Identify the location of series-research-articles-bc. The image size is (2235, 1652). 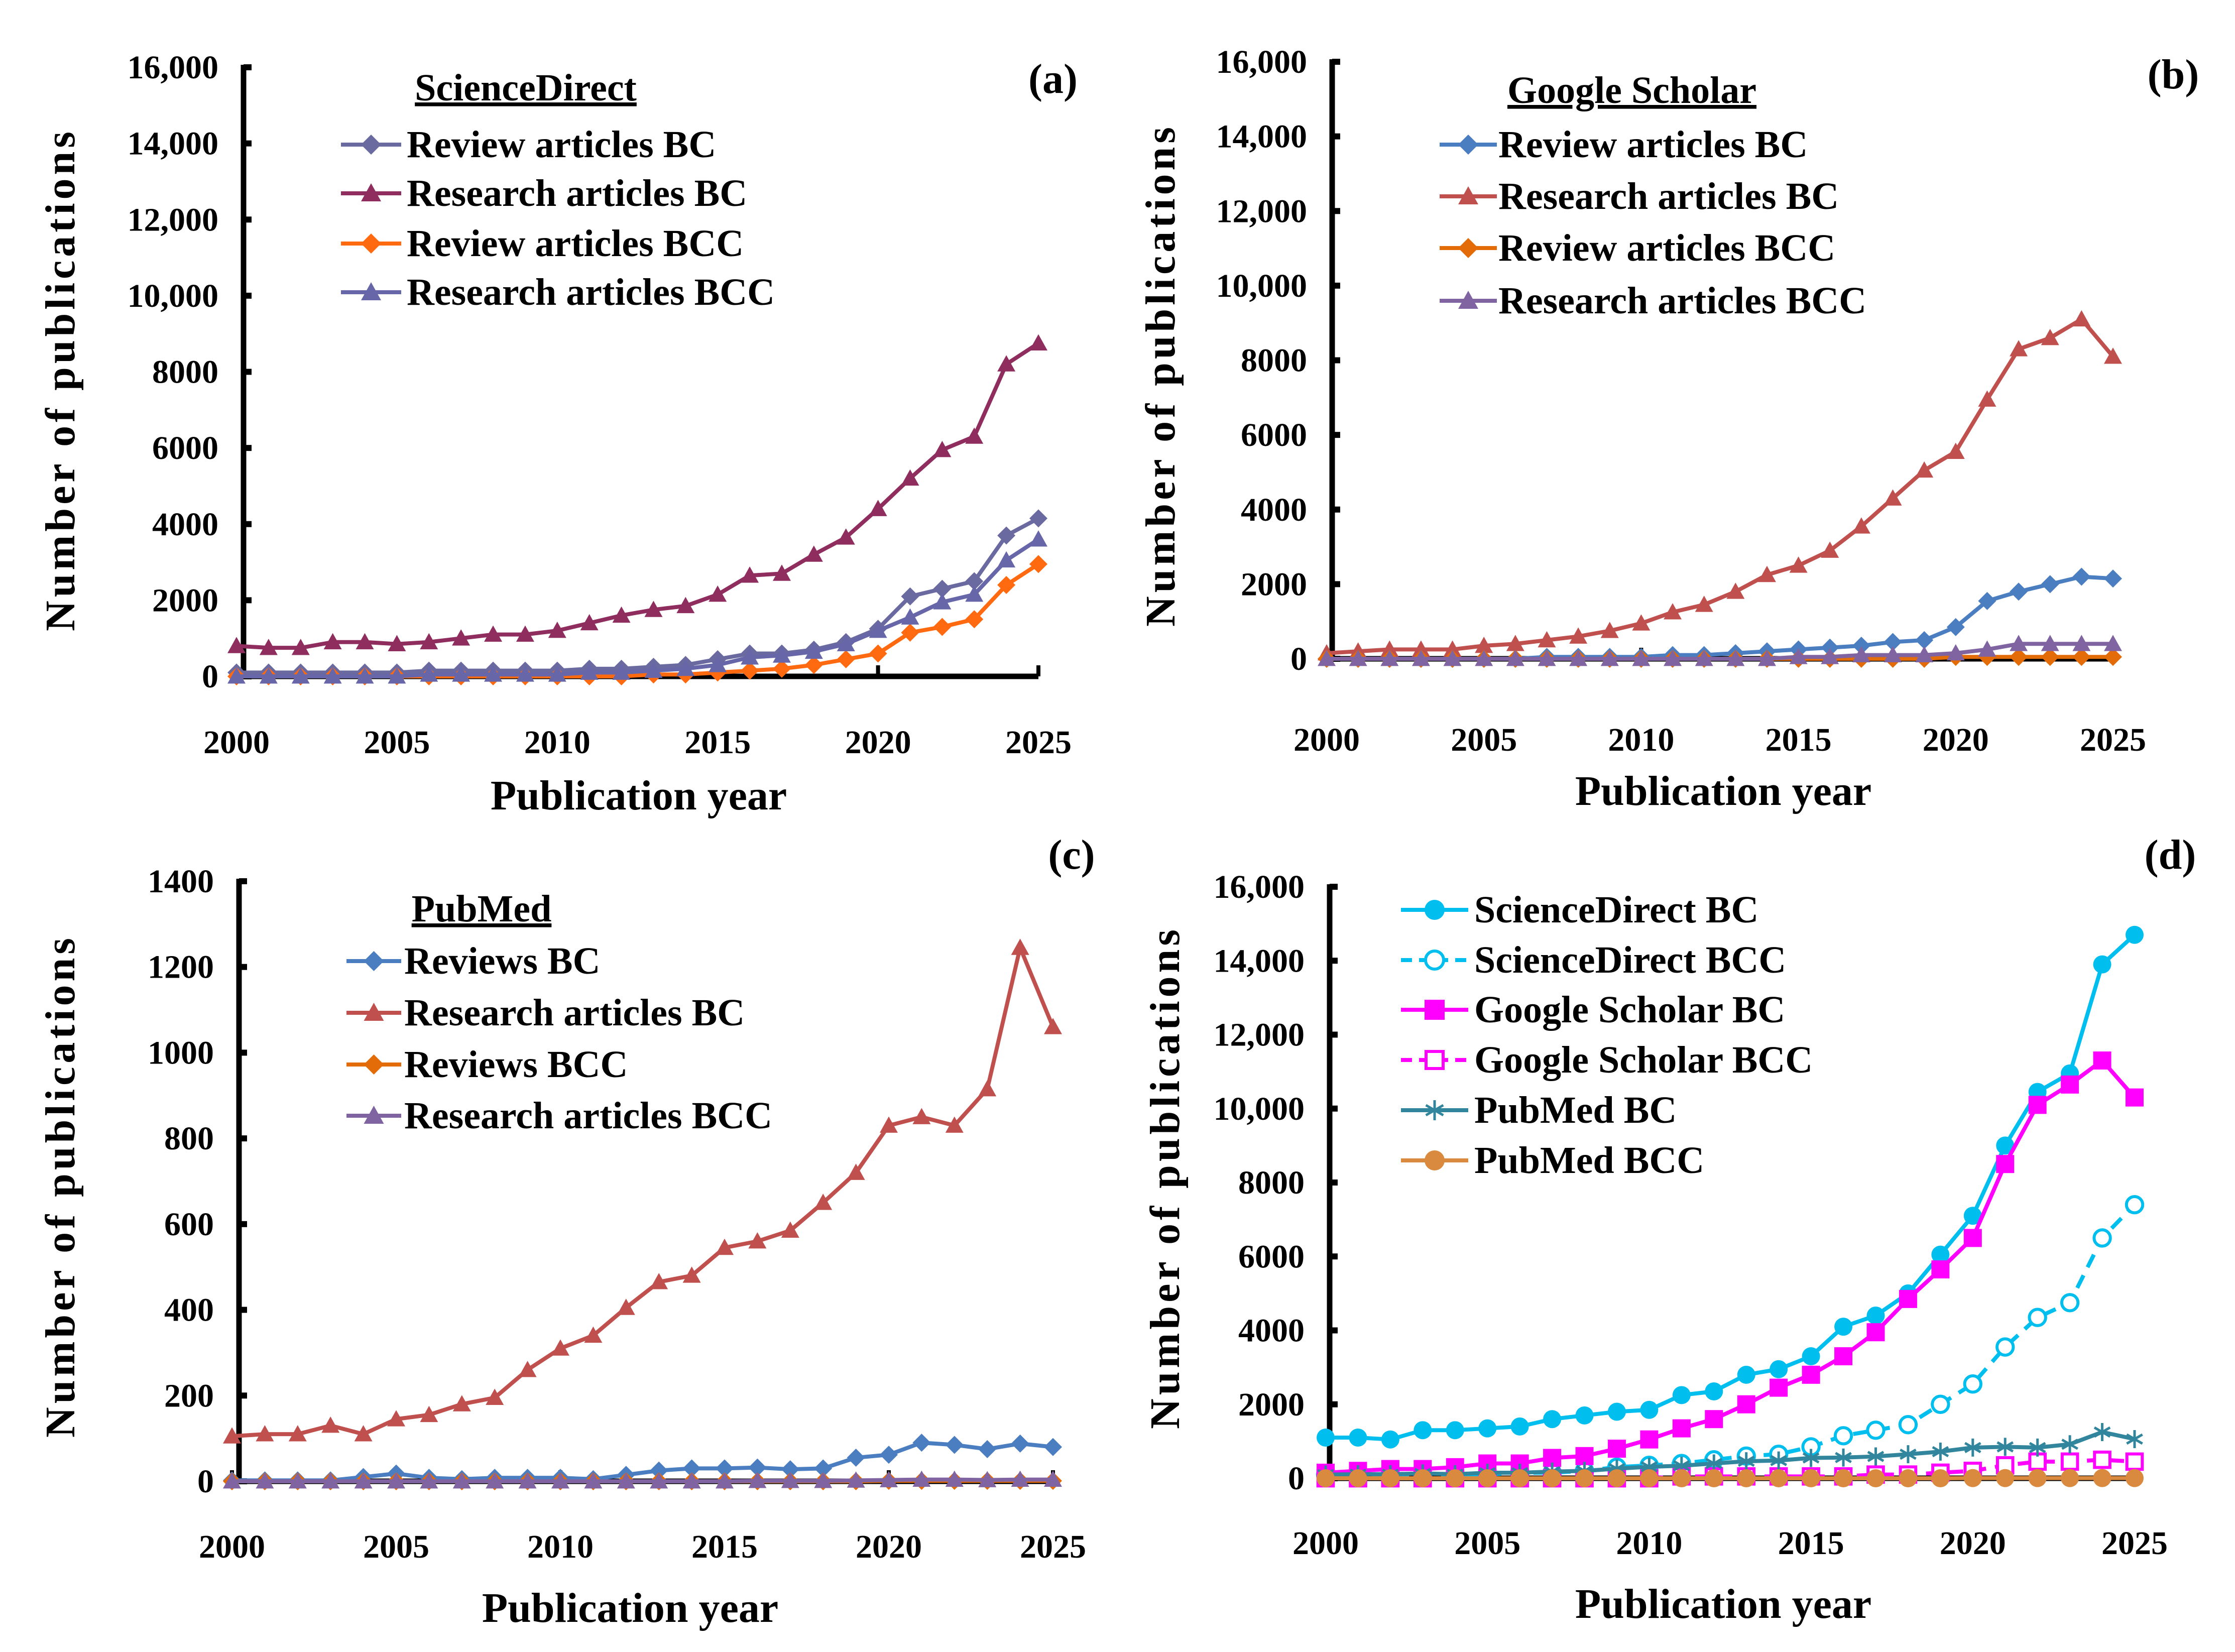
(637, 494).